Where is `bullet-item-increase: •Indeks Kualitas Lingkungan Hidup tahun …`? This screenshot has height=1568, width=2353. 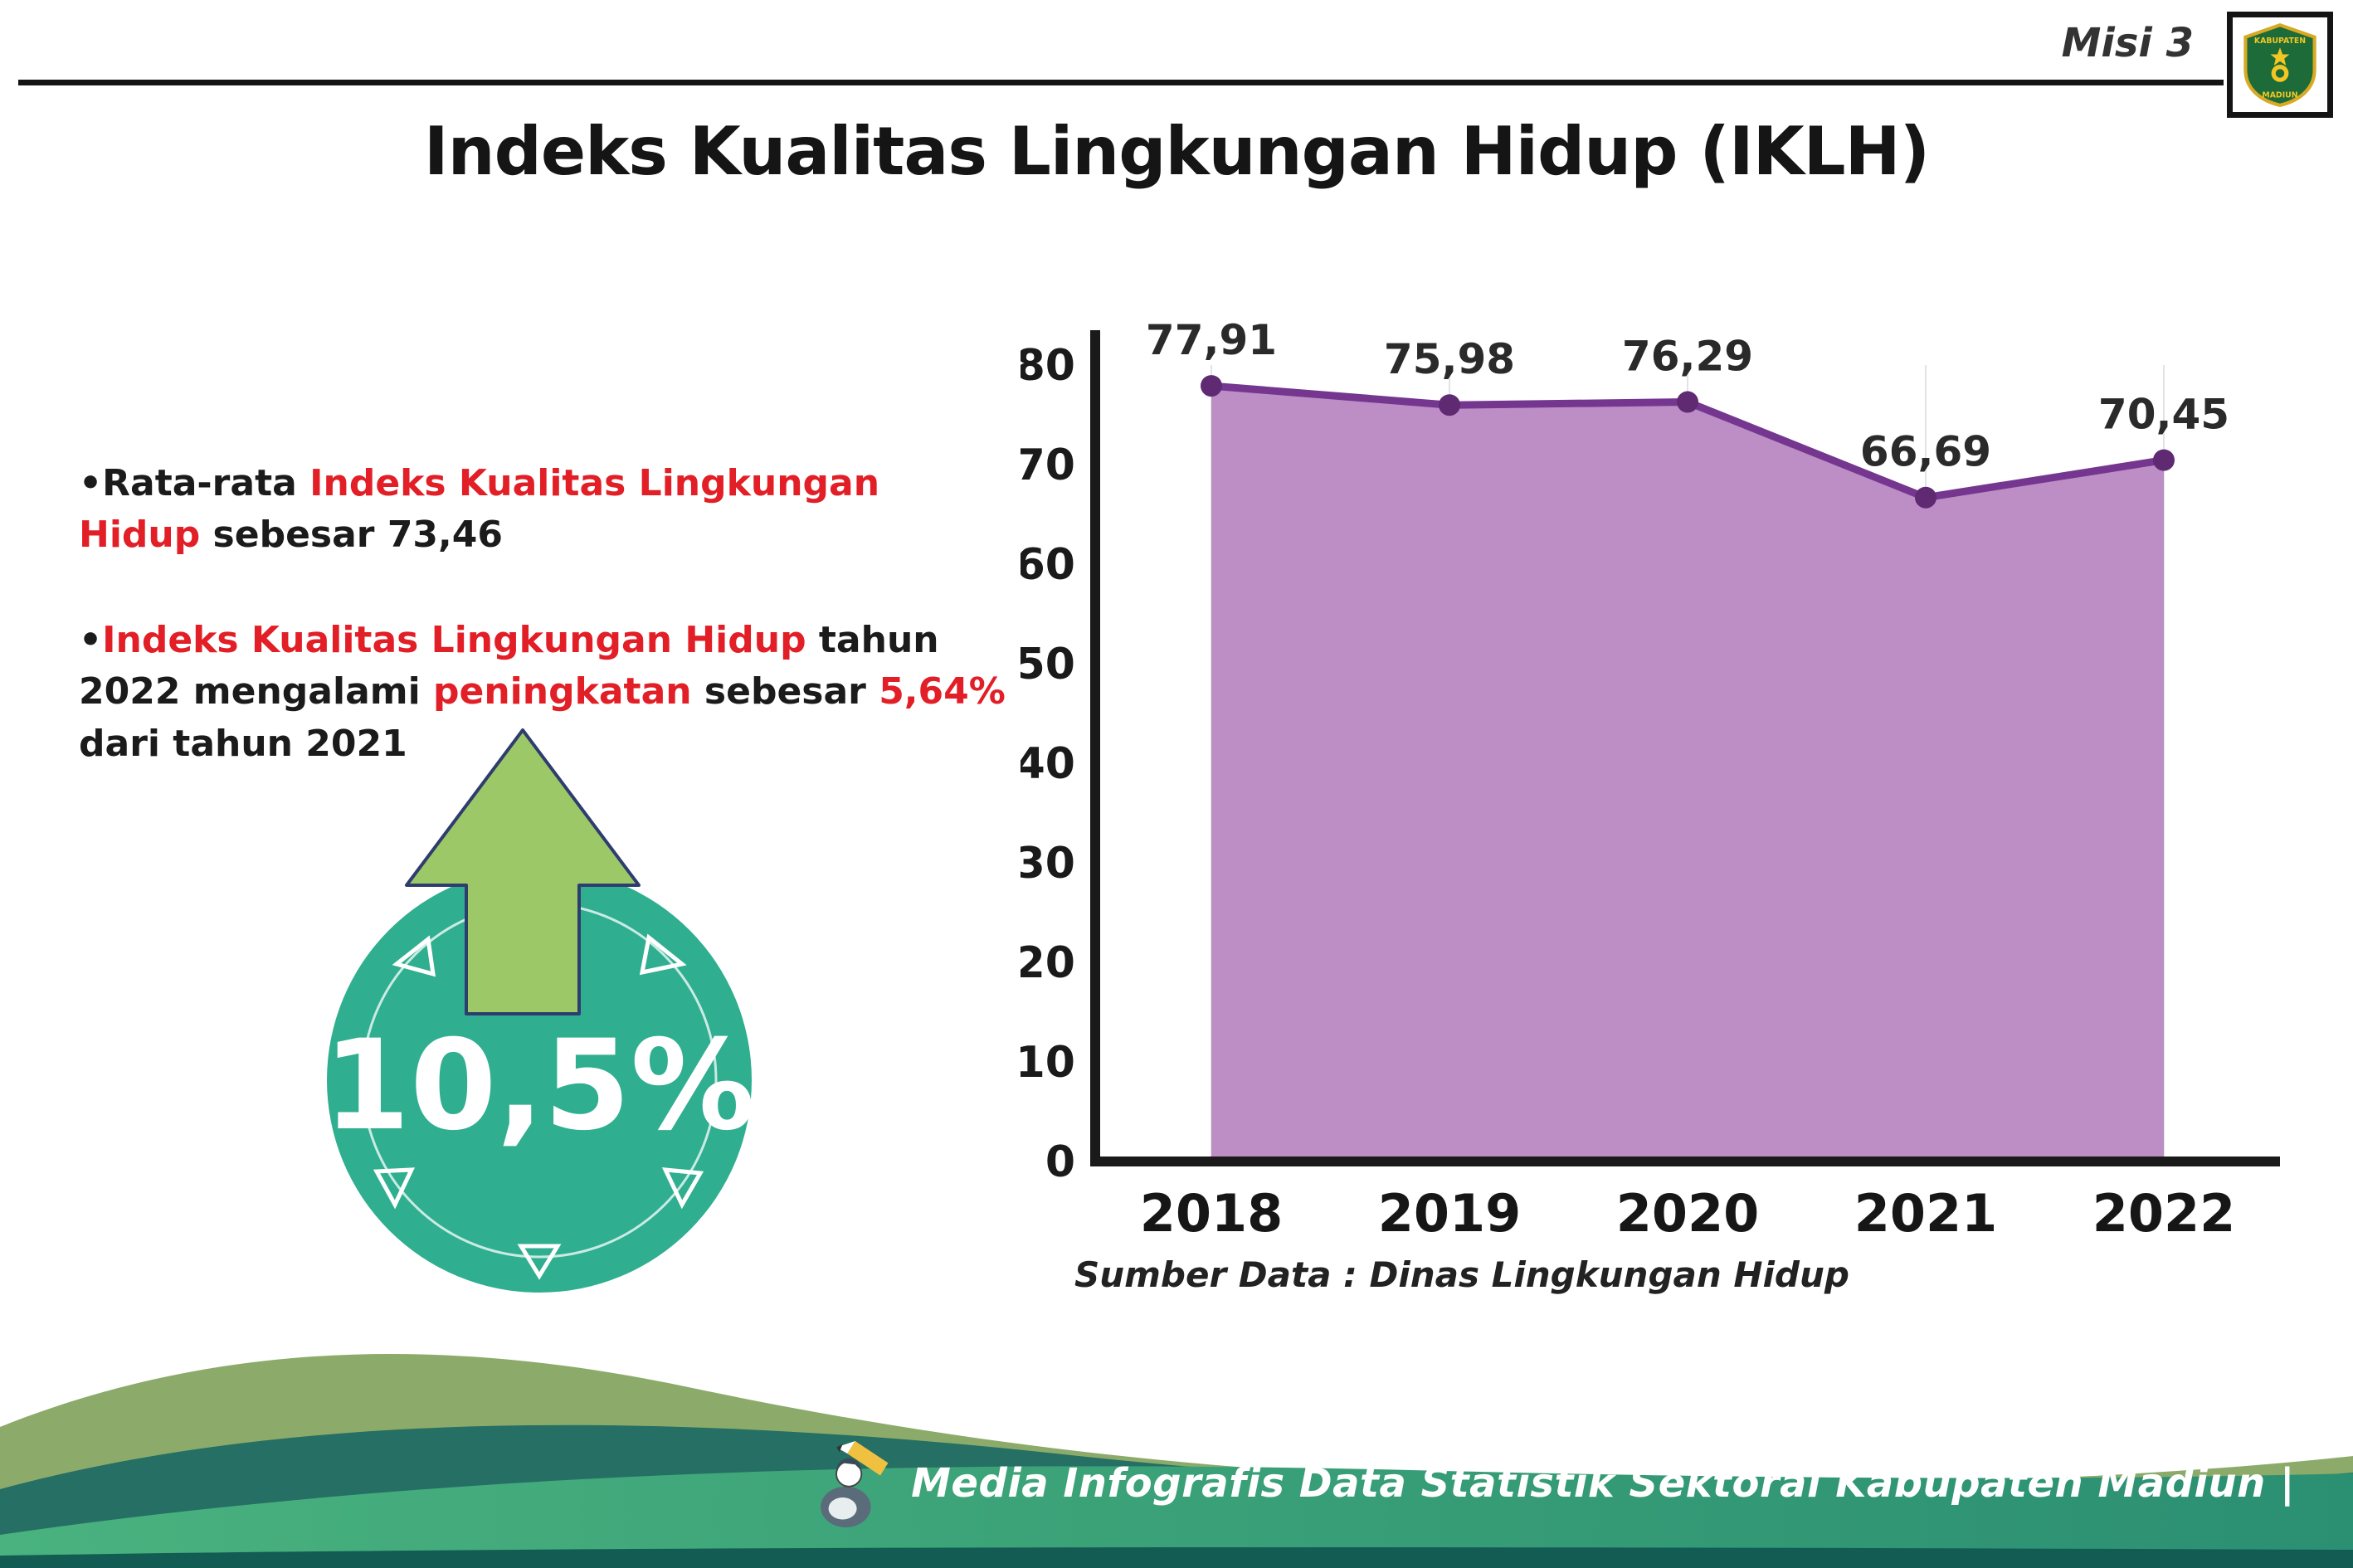 bullet-item-increase: •Indeks Kualitas Lingkungan Hidup tahun … is located at coordinates (542, 691).